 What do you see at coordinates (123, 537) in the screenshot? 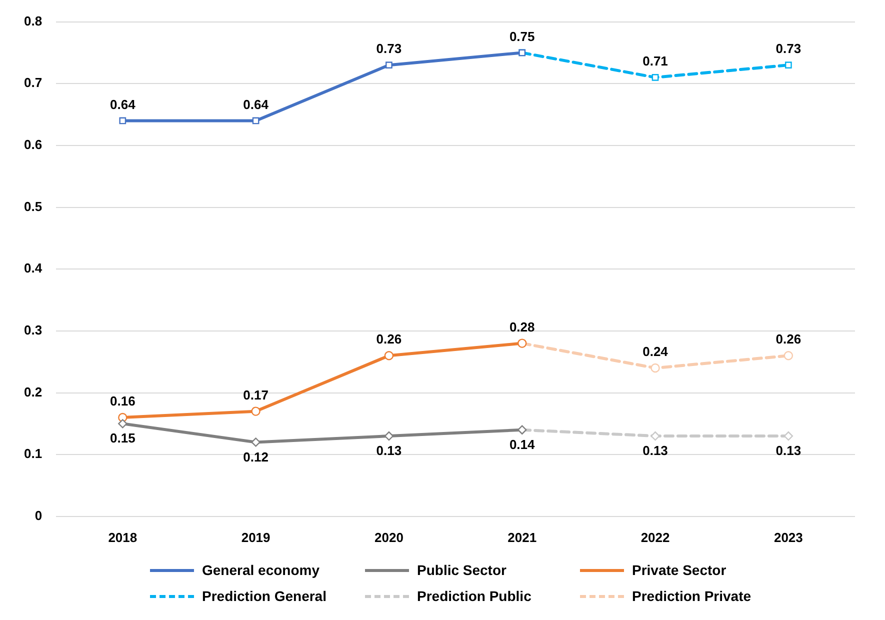
I see `x-tick-label: 2018` at bounding box center [123, 537].